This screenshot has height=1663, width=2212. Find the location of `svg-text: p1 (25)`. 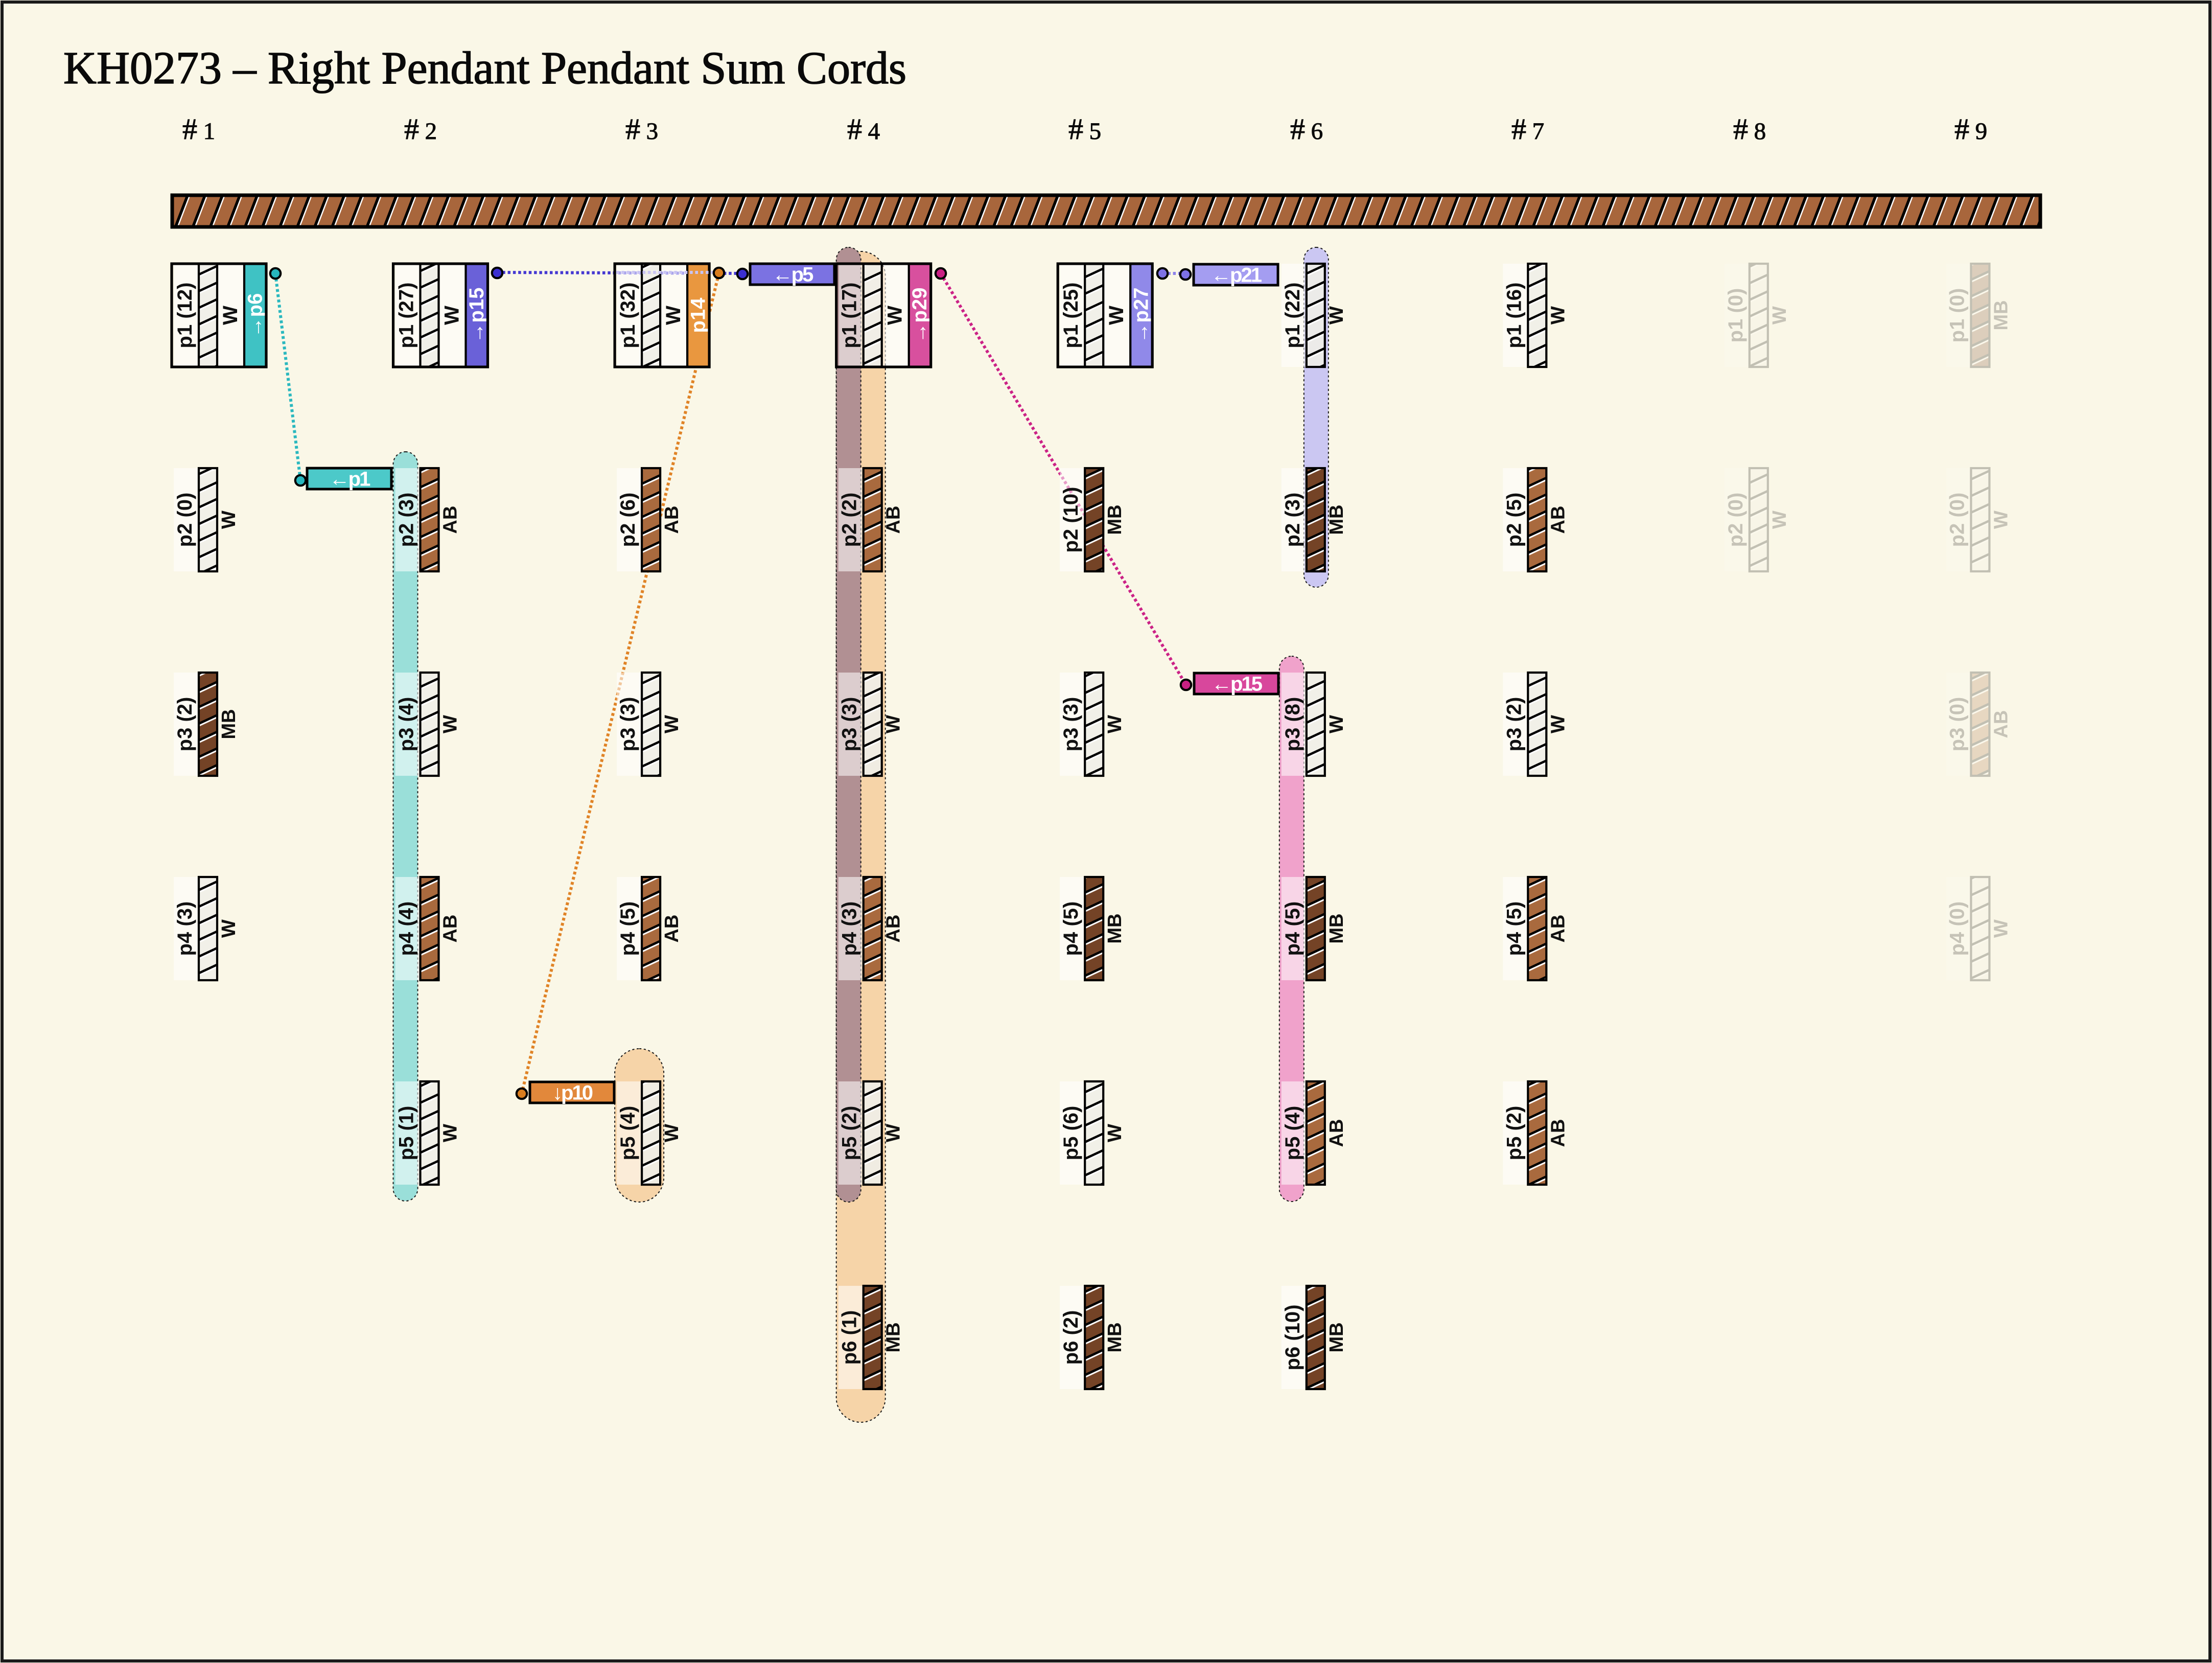

svg-text: p1 (25) is located at coordinates (1071, 316).